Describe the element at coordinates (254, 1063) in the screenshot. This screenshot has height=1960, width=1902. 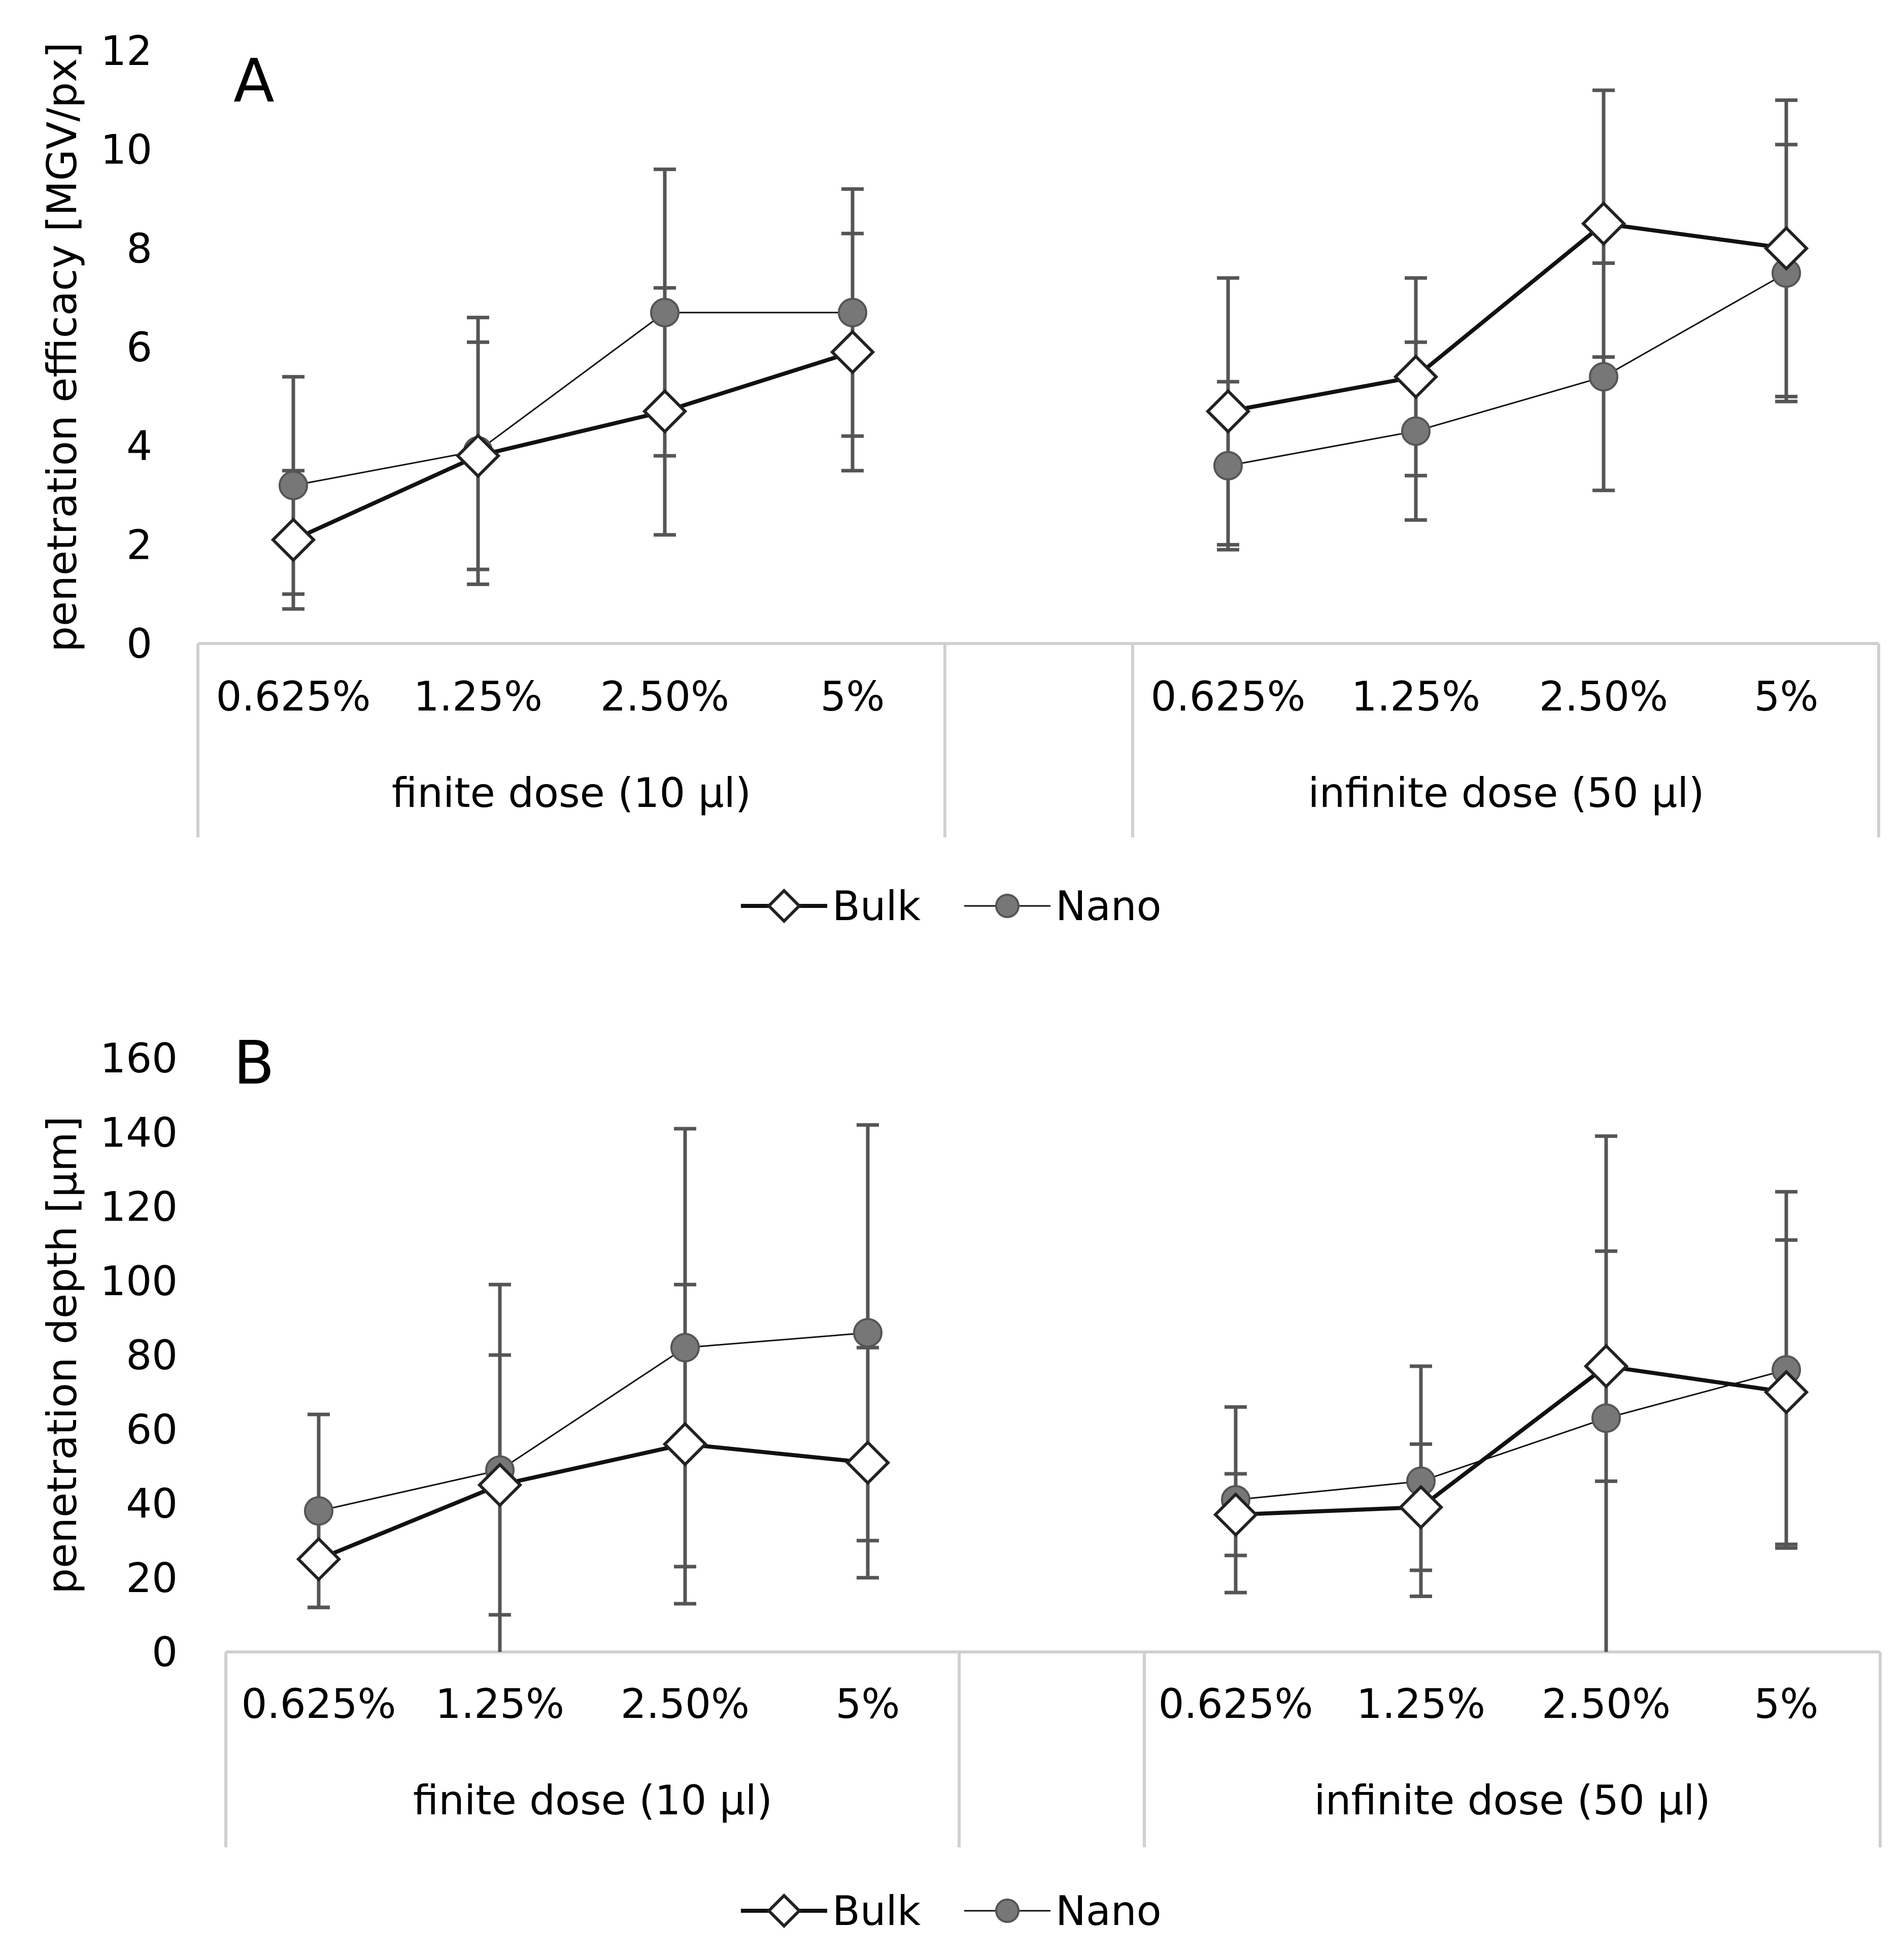
I see `panel-label: B` at that location.